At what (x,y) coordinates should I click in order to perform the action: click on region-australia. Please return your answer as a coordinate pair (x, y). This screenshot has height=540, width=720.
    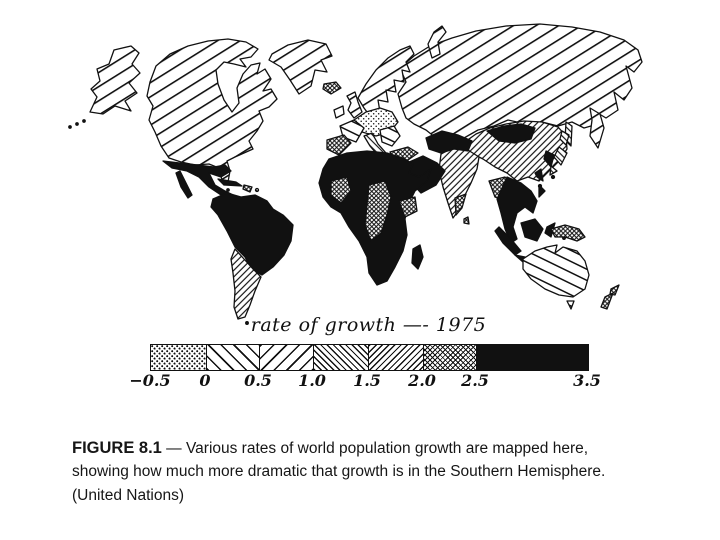
    Looking at the image, I should click on (556, 271).